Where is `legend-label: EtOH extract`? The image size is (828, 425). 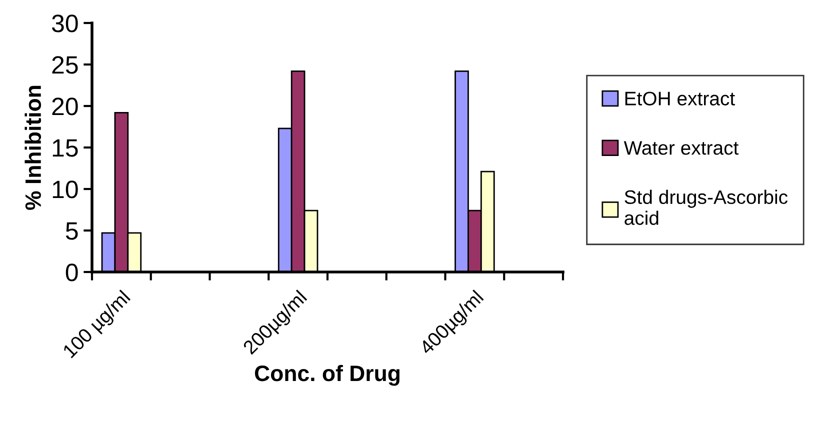
legend-label: EtOH extract is located at coordinates (680, 99).